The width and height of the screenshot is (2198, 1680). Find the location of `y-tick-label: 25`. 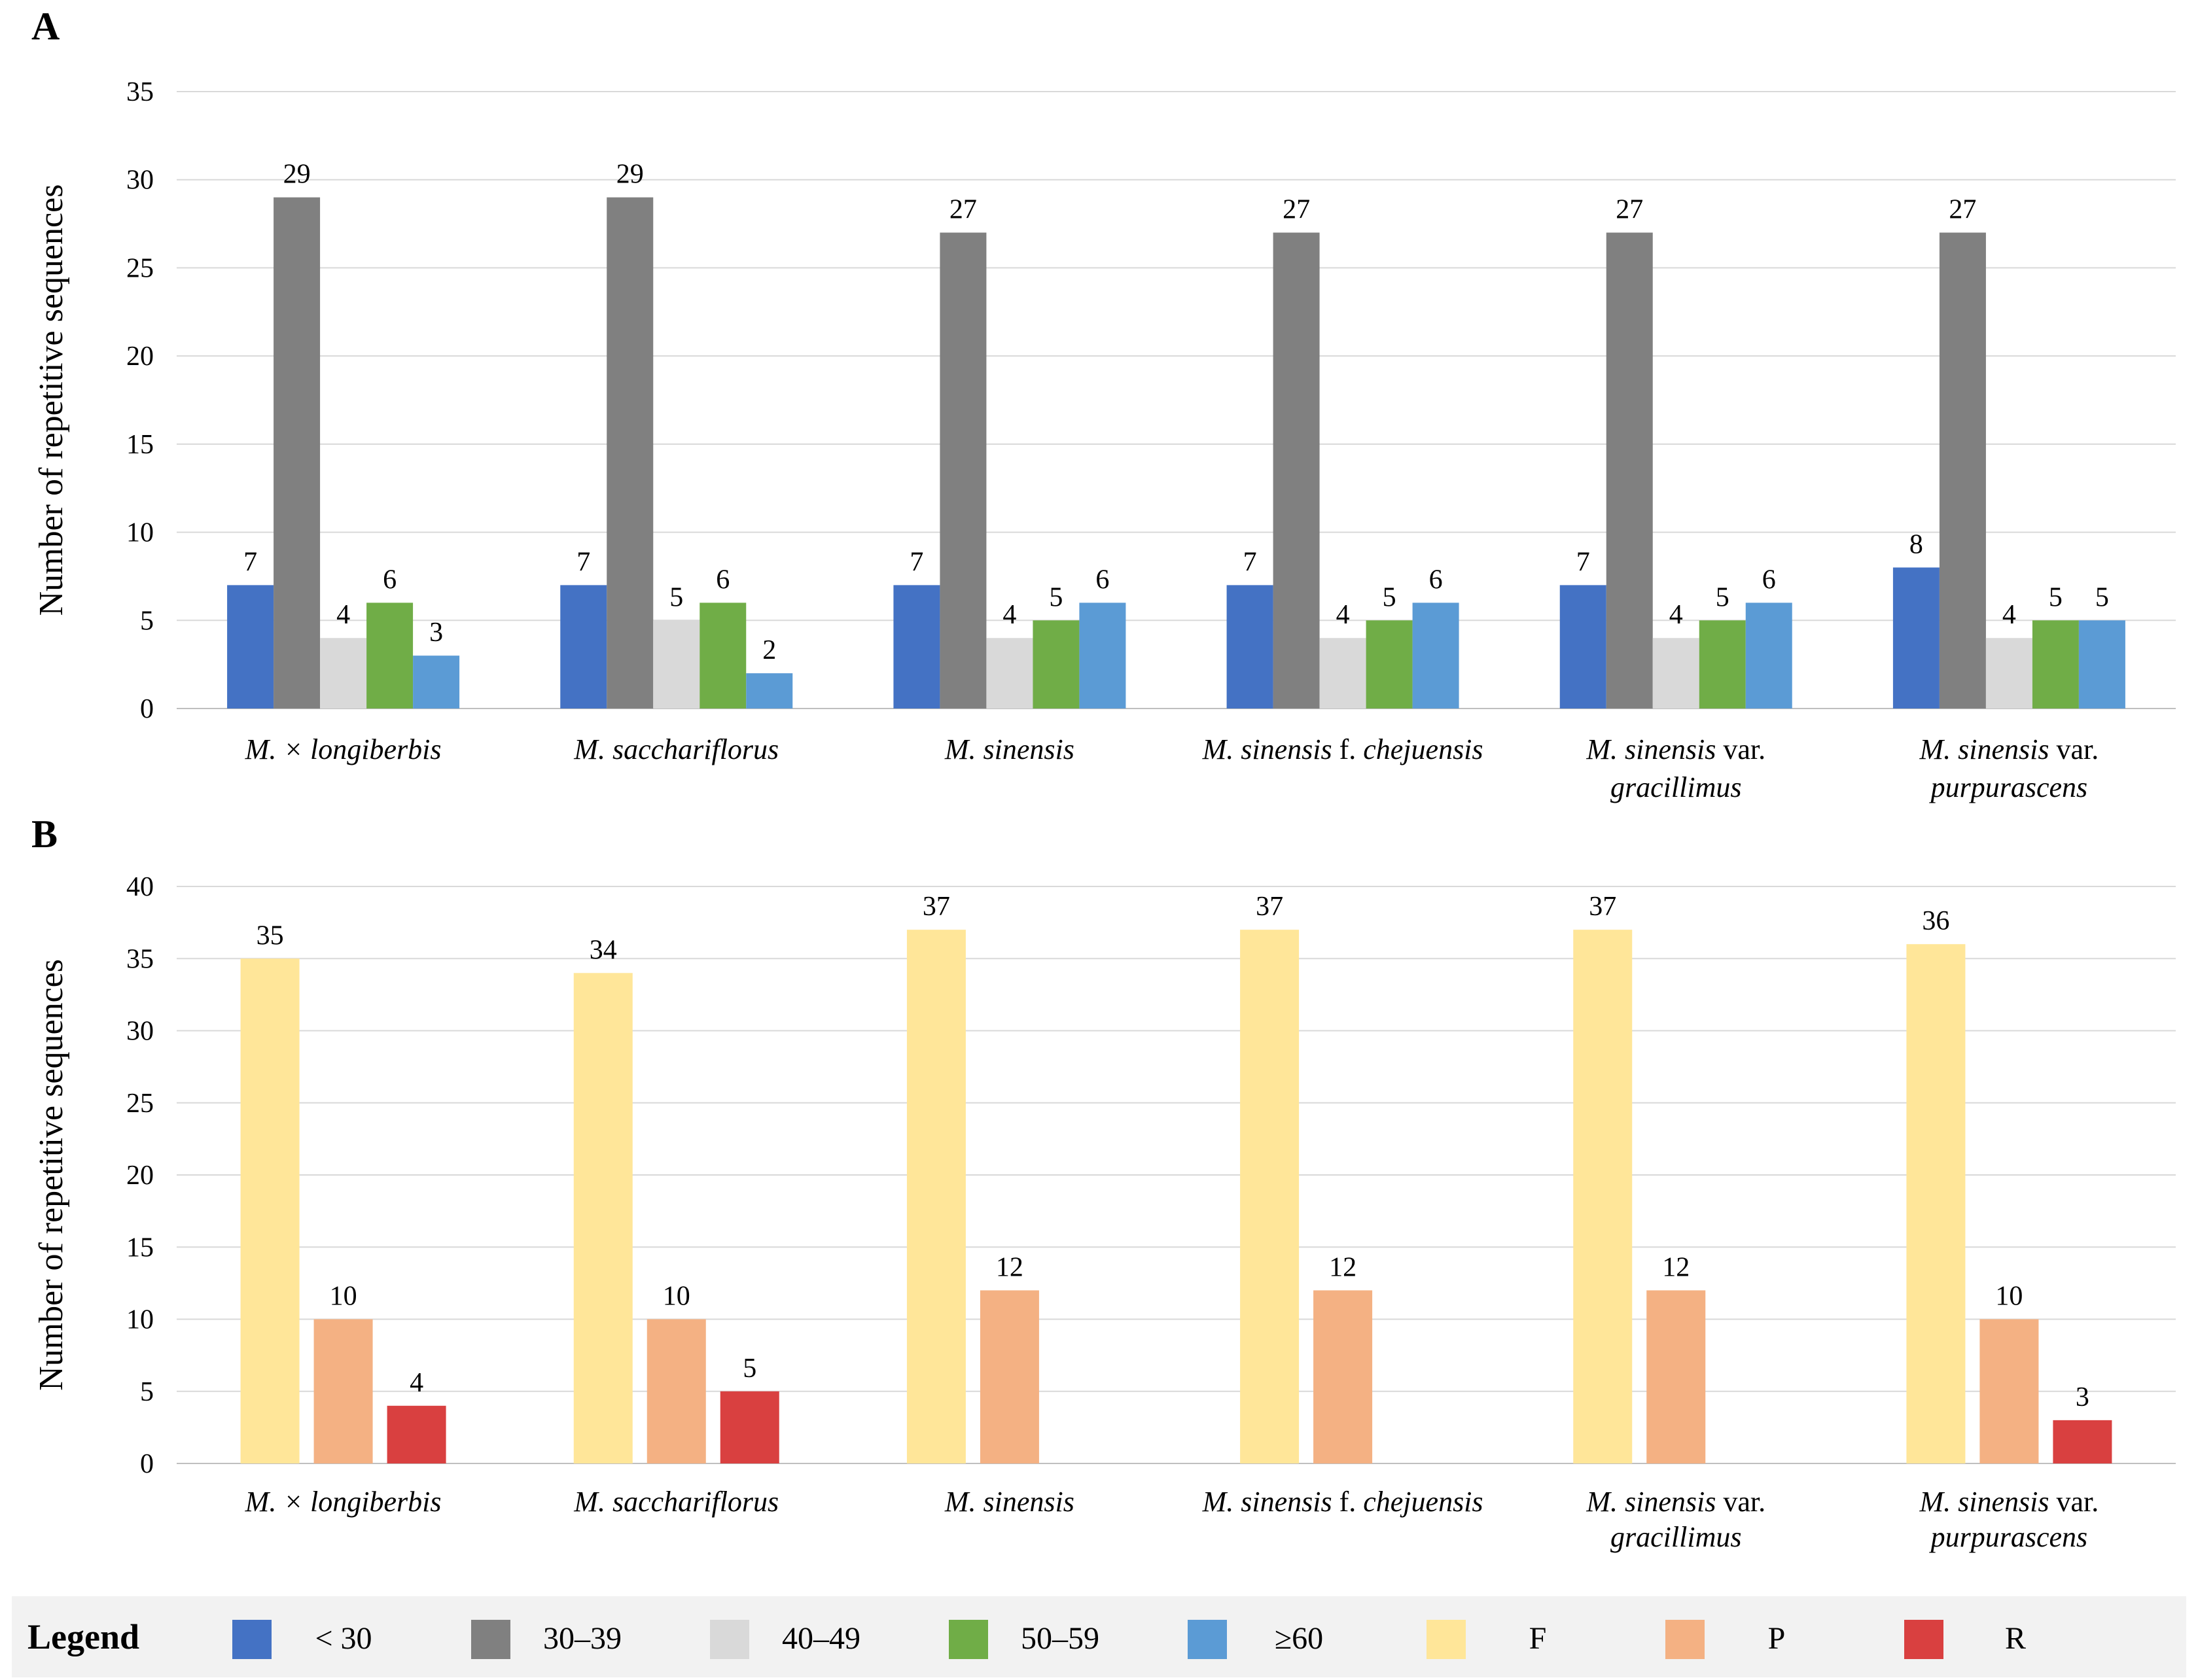

y-tick-label: 25 is located at coordinates (140, 1104).